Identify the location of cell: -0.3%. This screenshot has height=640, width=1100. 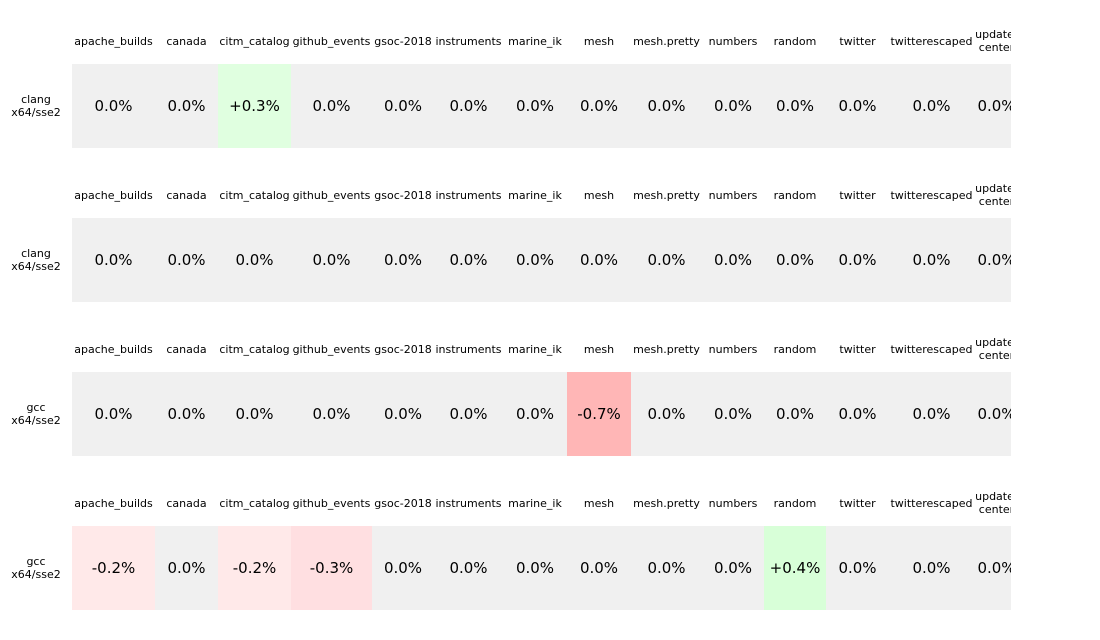
(331, 568).